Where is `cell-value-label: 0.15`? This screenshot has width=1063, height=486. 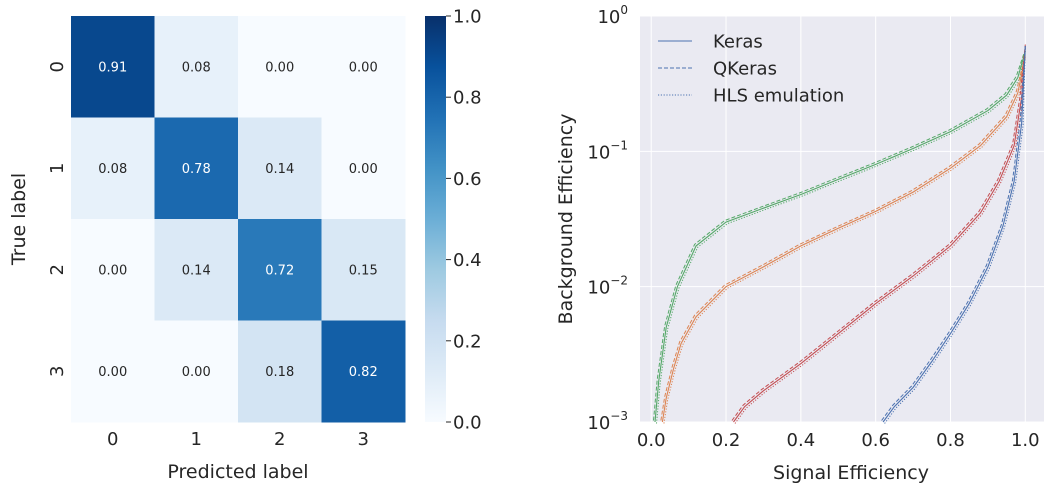
cell-value-label: 0.15 is located at coordinates (363, 270).